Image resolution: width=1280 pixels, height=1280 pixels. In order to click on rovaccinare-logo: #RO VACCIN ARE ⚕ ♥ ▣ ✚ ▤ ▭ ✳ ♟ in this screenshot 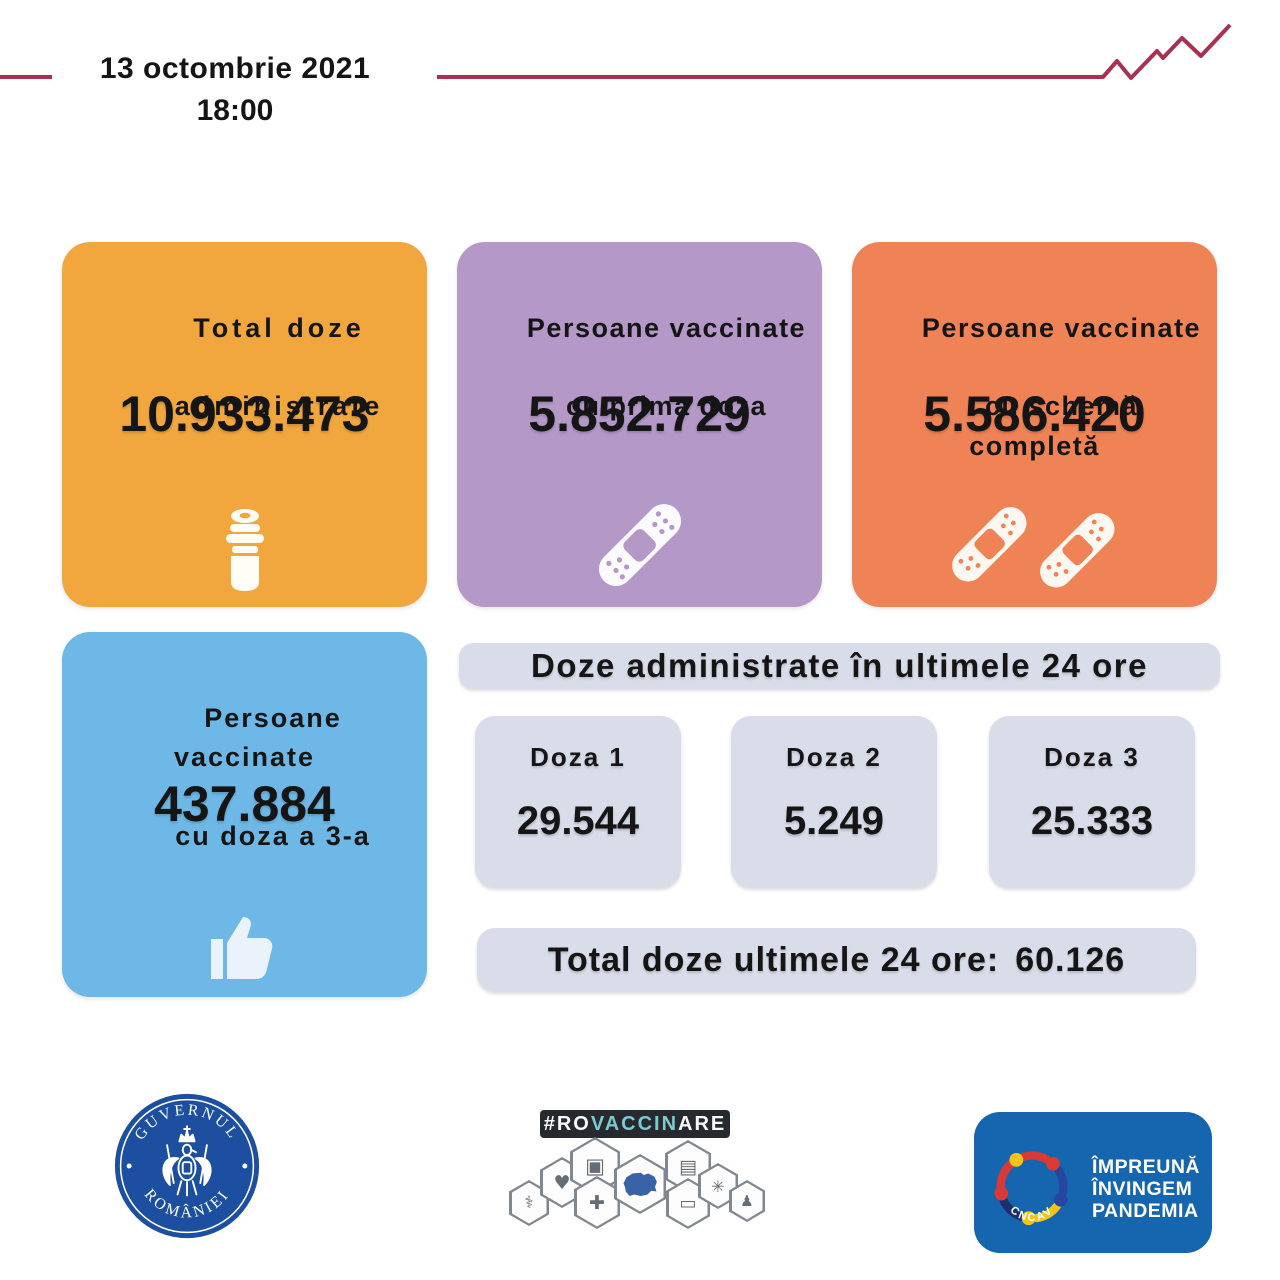, I will do `click(643, 1176)`.